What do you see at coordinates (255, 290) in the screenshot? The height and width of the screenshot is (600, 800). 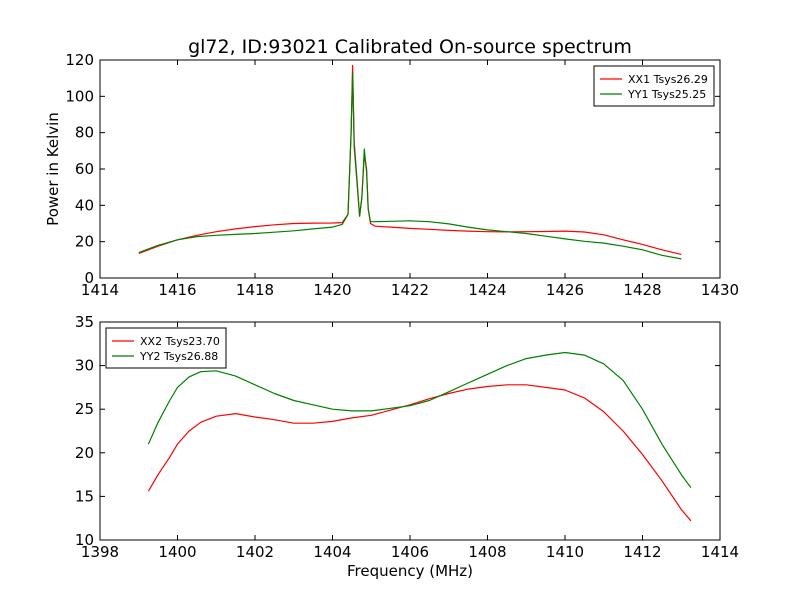 I see `top-plot-x-tick-label: 1418` at bounding box center [255, 290].